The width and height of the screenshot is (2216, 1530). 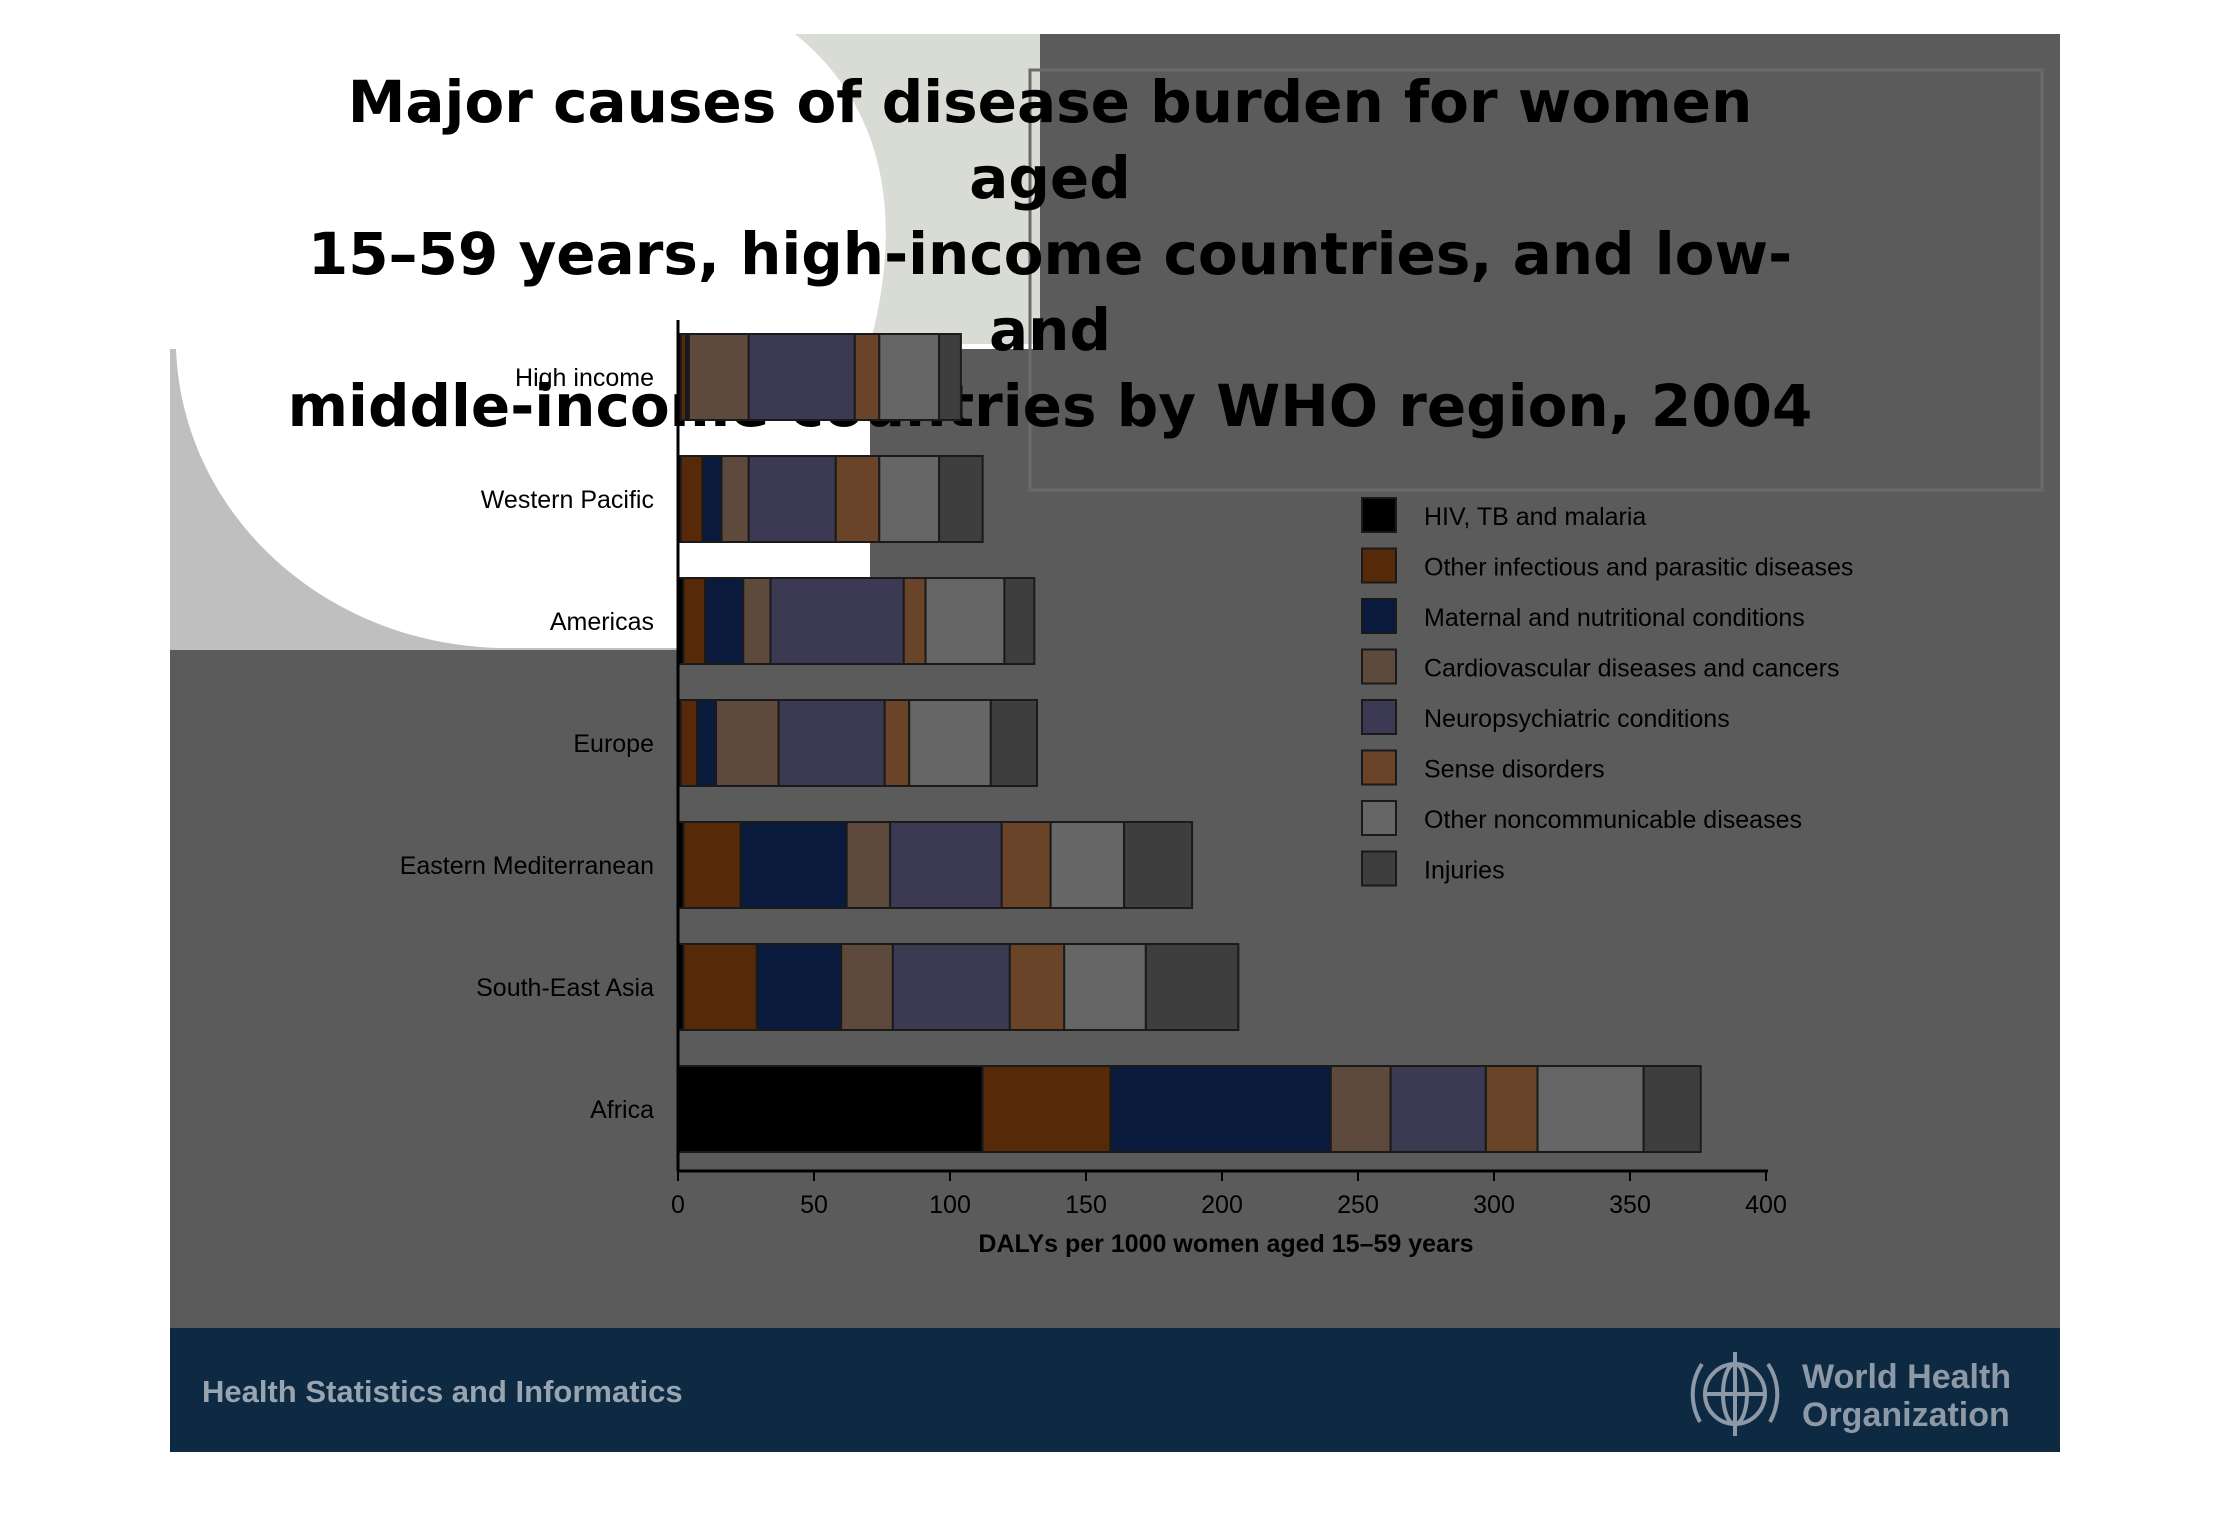 I want to click on category-label: Western Pacific, so click(x=567, y=500).